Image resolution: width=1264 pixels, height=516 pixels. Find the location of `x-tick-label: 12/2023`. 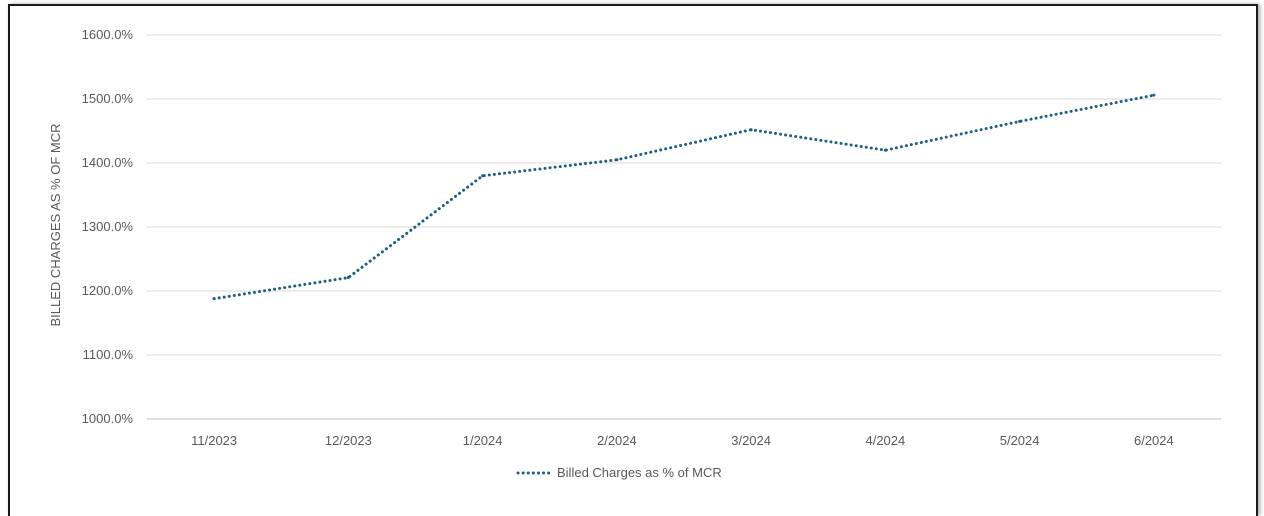

x-tick-label: 12/2023 is located at coordinates (348, 440).